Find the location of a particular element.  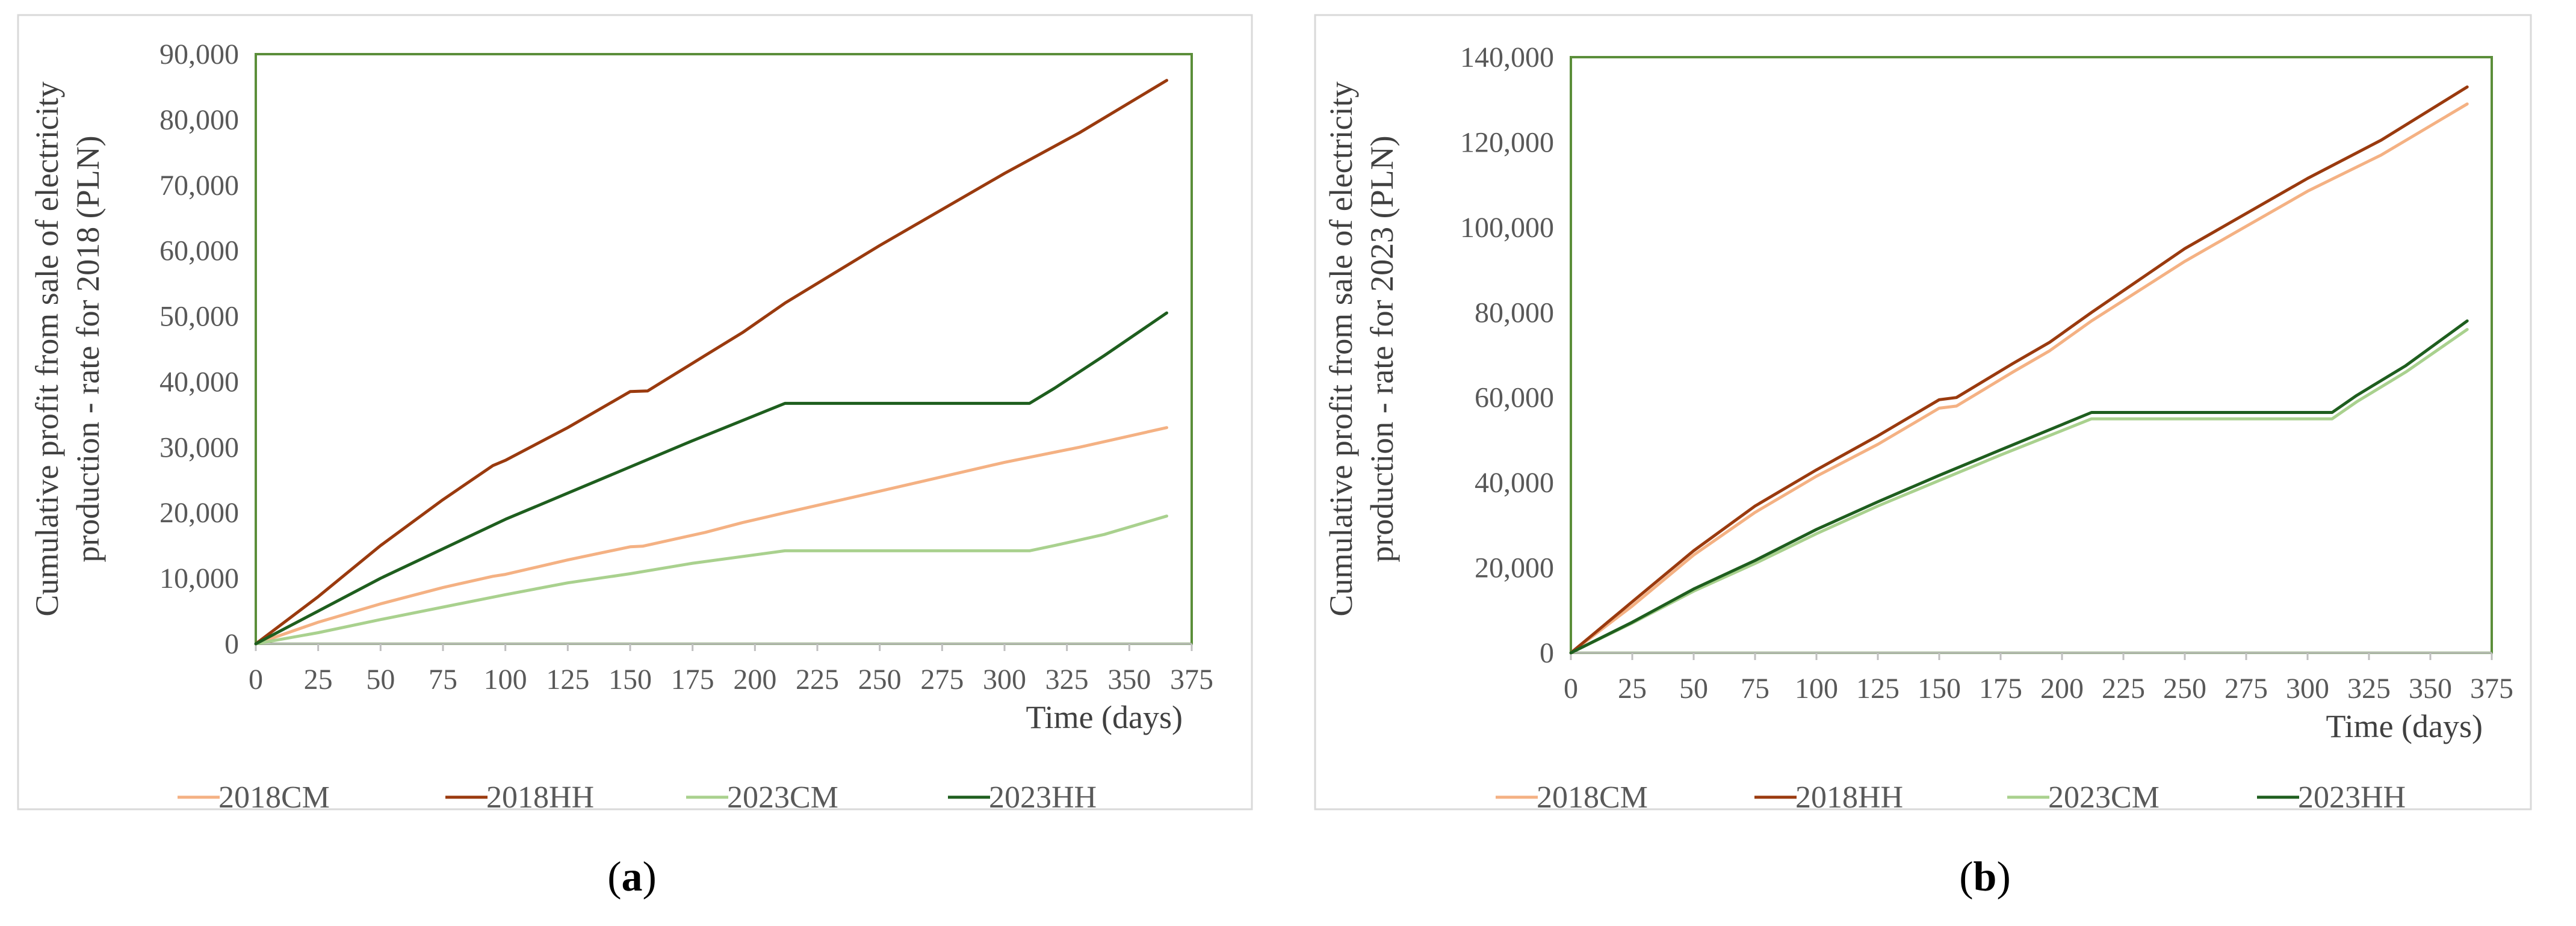

caption-b-letter: b is located at coordinates (1985, 877).